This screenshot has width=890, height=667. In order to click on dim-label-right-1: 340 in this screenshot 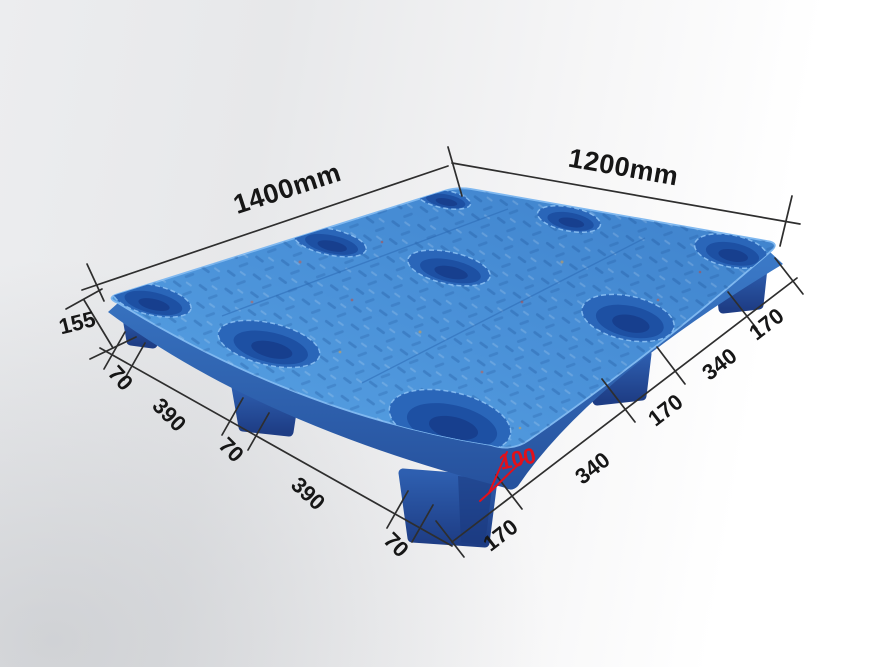, I will do `click(592, 468)`.